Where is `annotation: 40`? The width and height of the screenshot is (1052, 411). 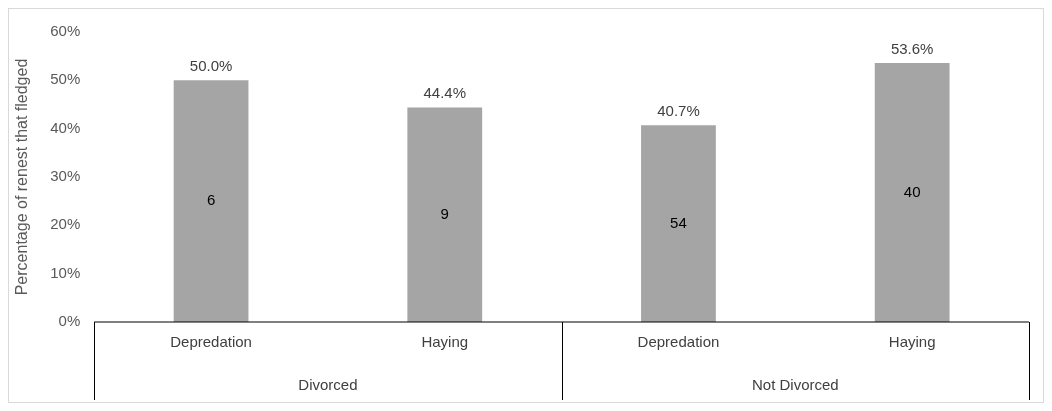 annotation: 40 is located at coordinates (912, 191).